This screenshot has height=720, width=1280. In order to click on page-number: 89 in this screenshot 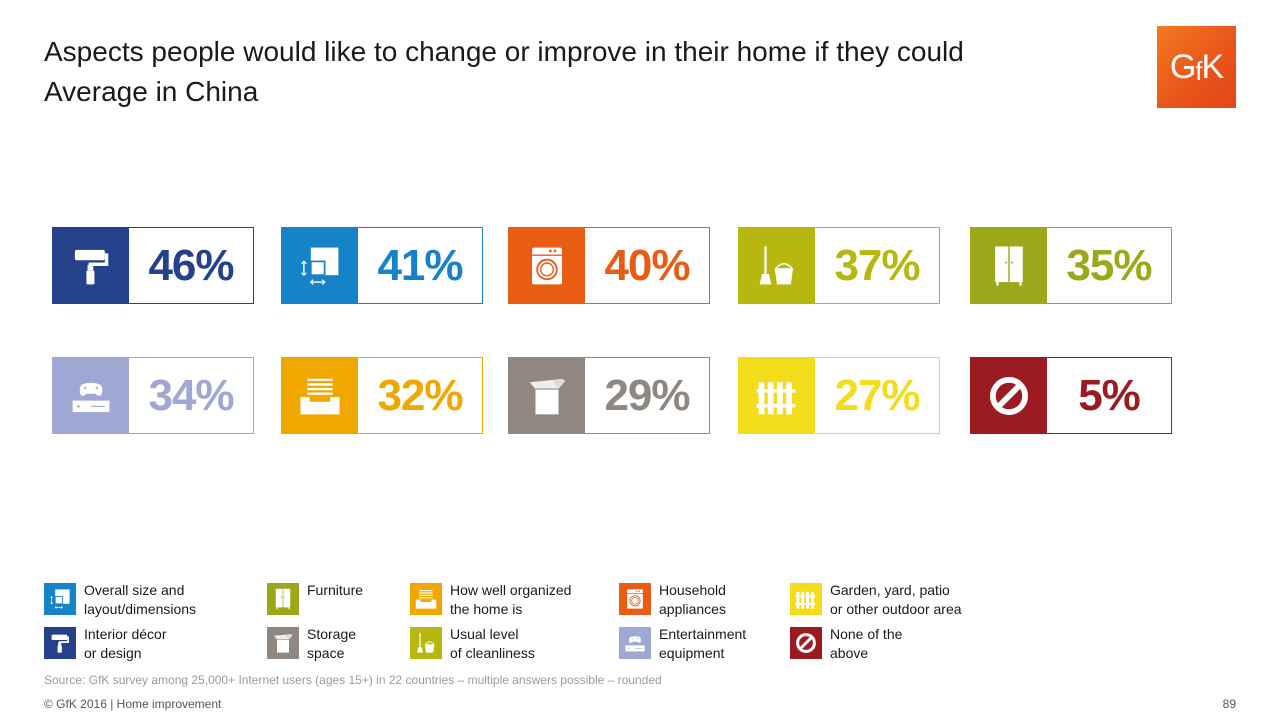, I will do `click(1229, 704)`.